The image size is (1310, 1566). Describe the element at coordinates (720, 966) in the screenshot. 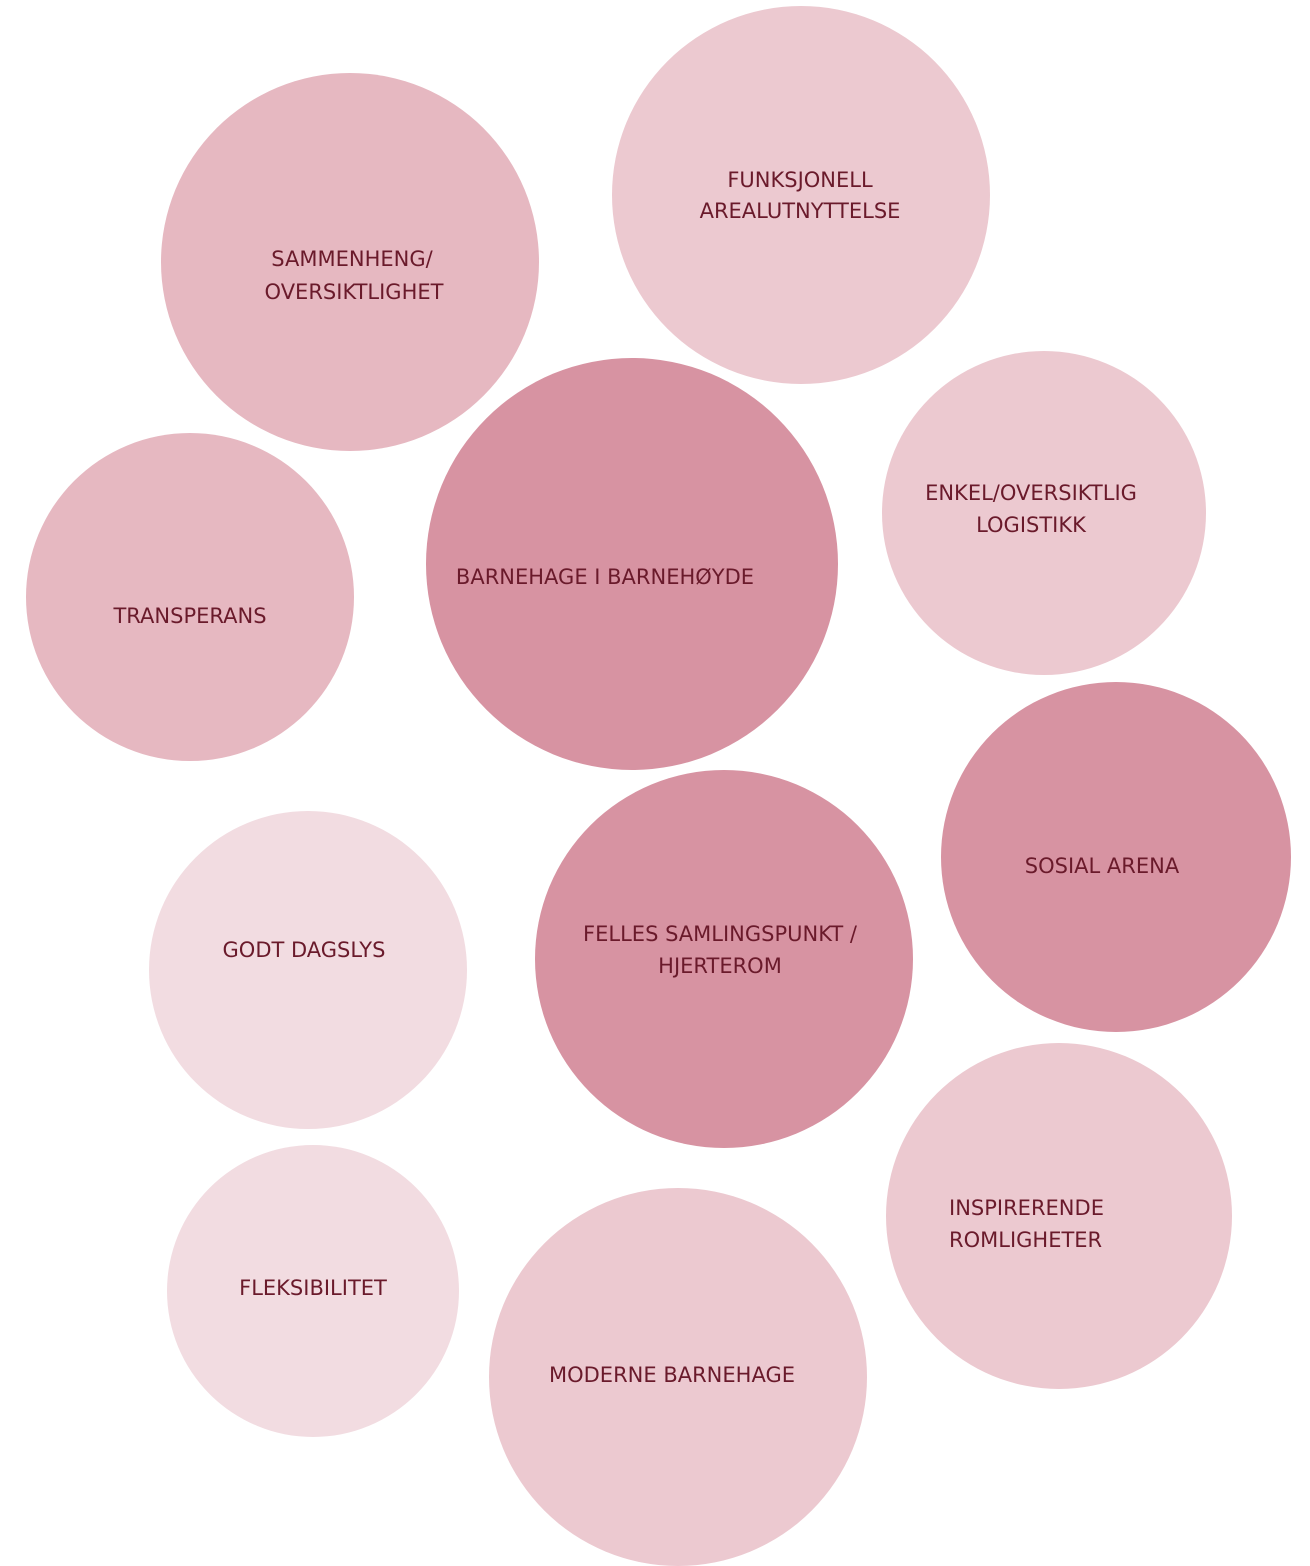

I see `node-label: HJERTEROM` at that location.